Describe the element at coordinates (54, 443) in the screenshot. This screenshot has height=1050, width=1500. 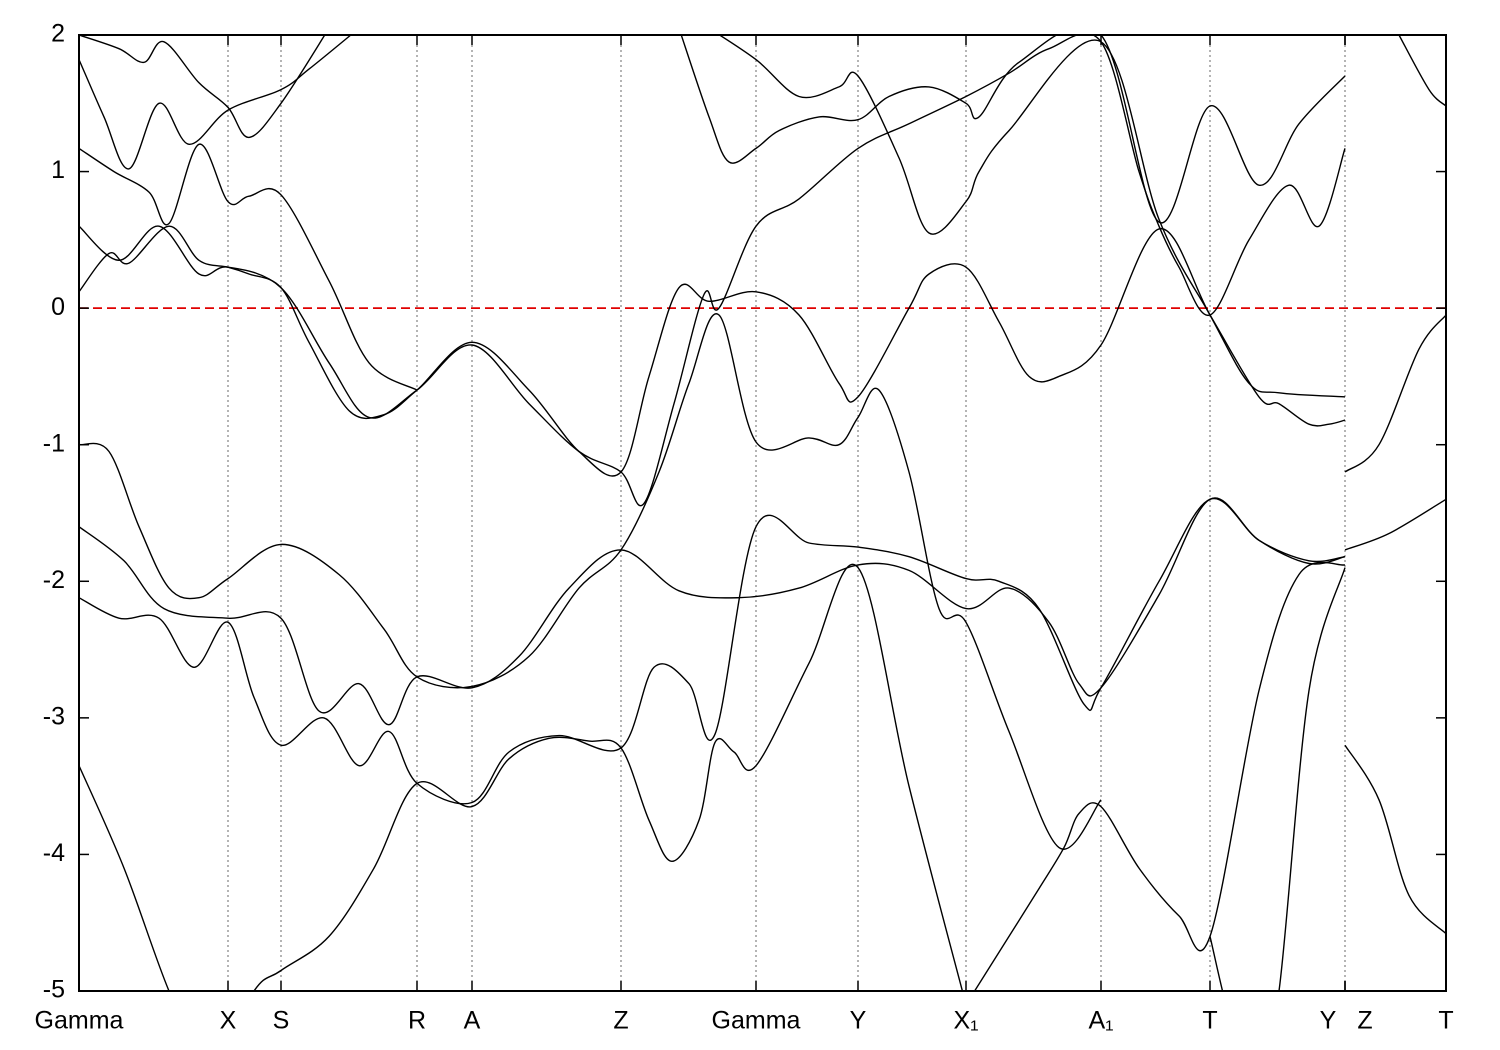
I see `y-tick-label: -1` at that location.